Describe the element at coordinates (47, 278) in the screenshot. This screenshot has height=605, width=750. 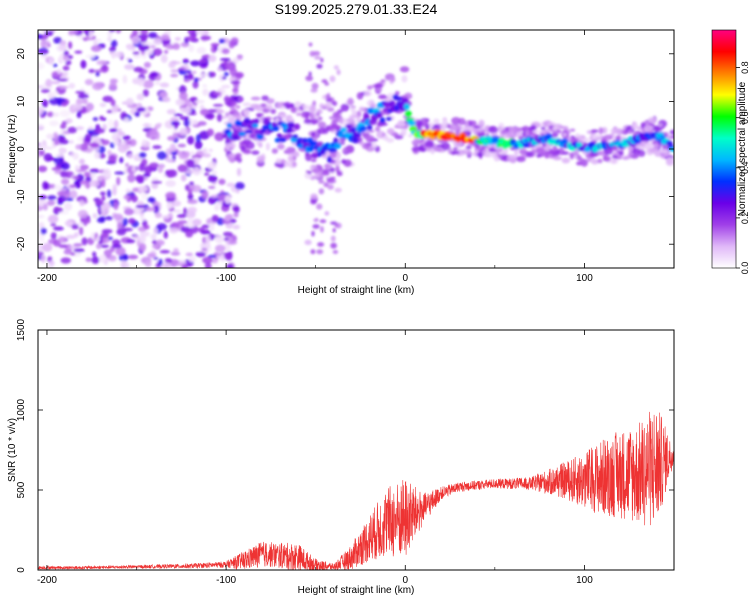
I see `x-tick-label: -200` at that location.